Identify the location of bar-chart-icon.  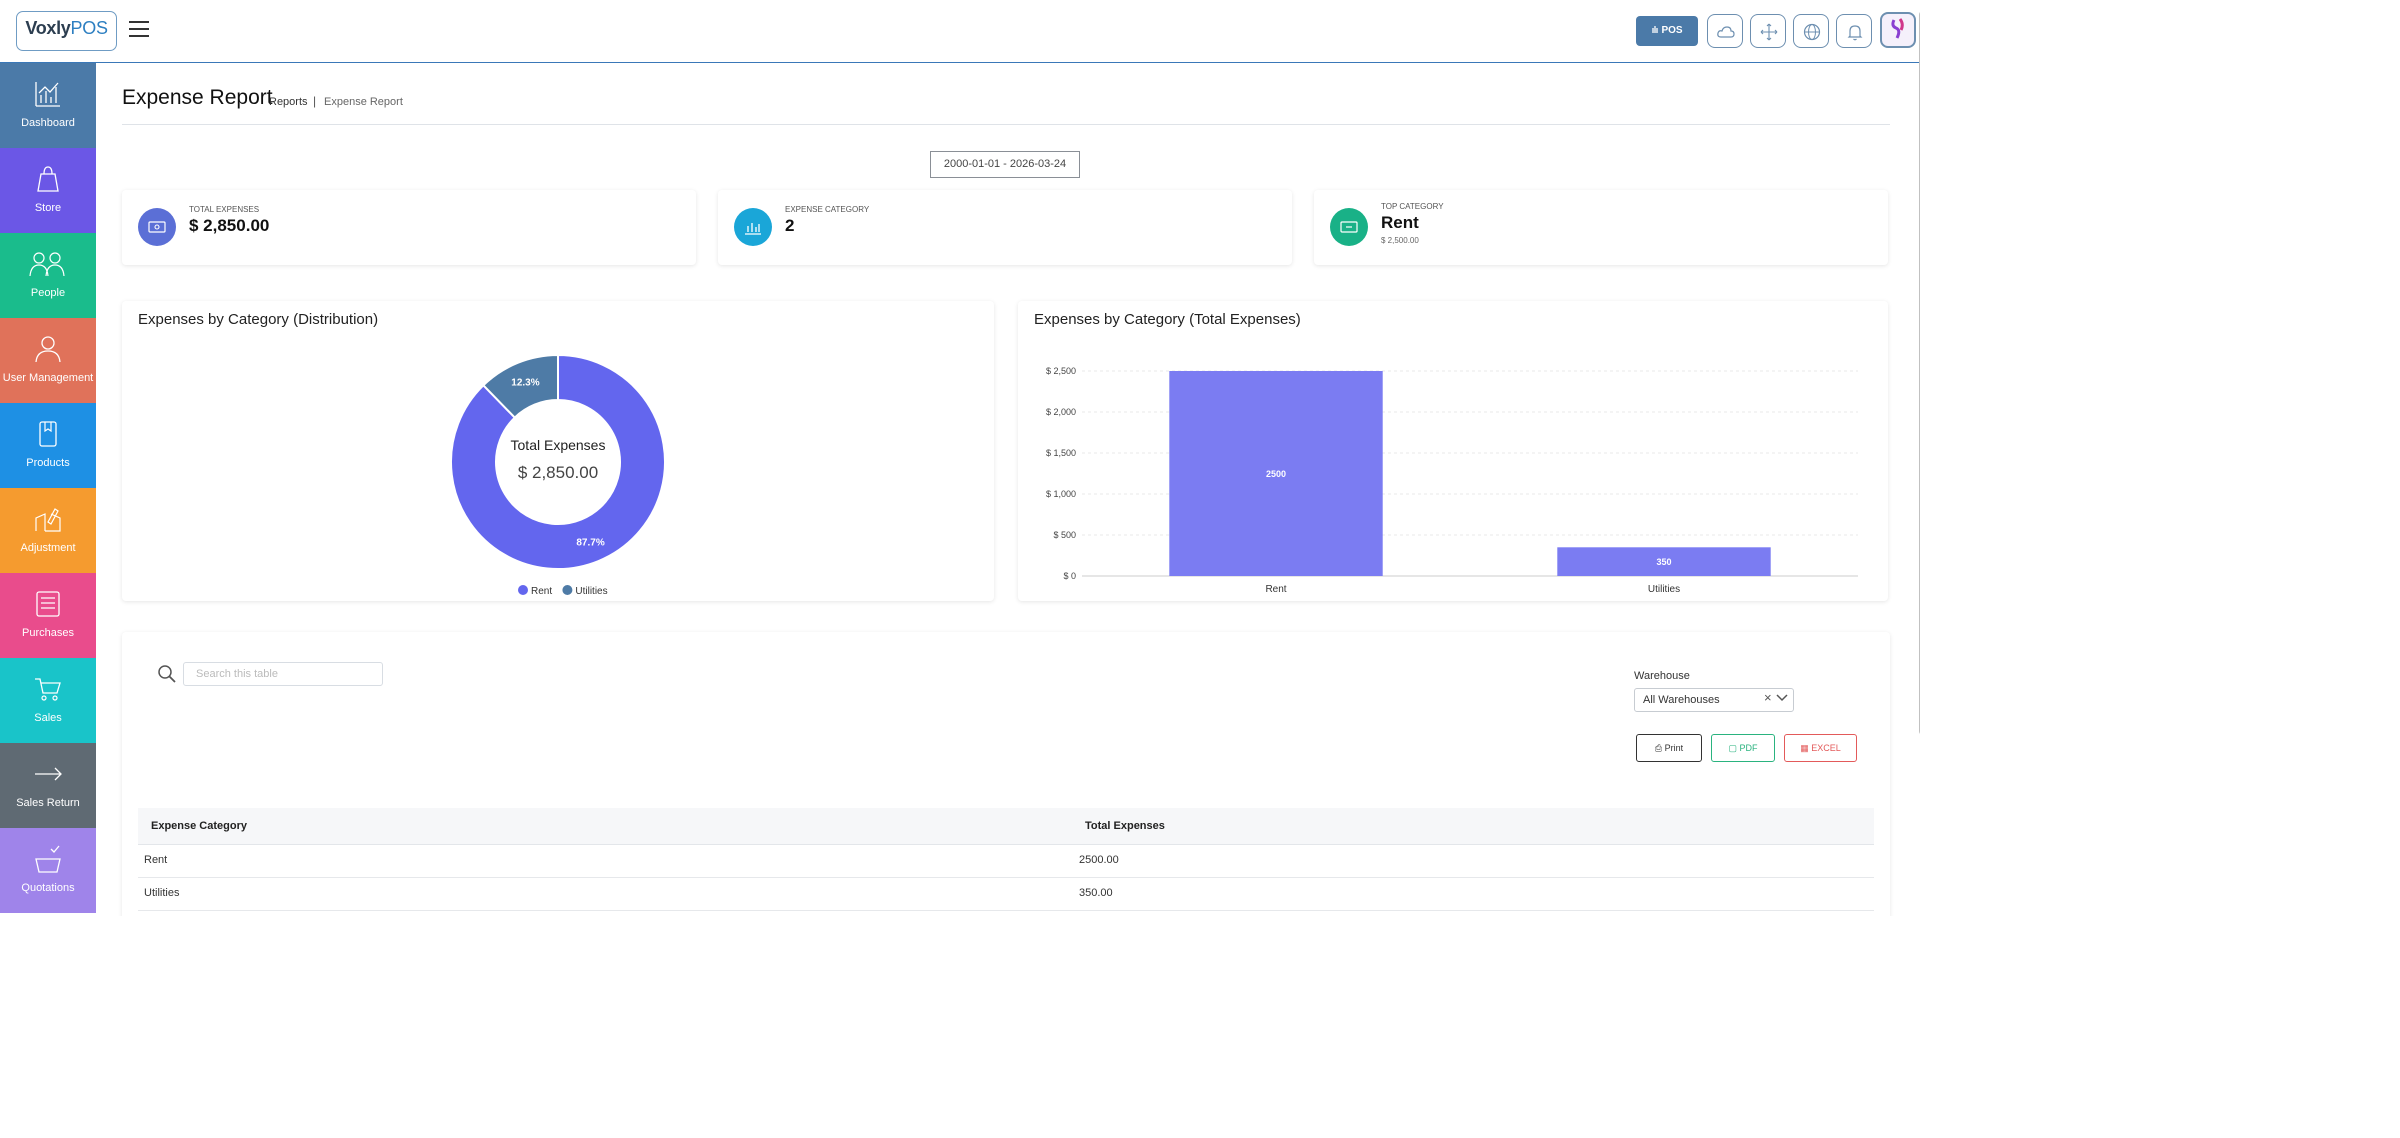
(753, 229).